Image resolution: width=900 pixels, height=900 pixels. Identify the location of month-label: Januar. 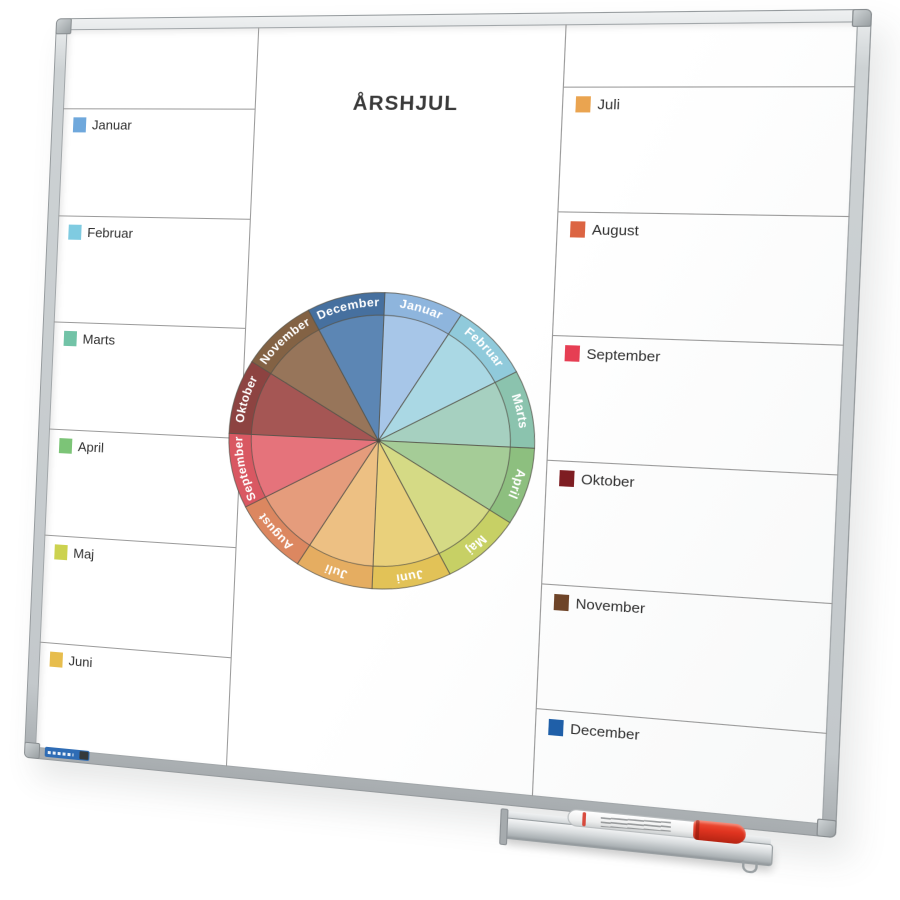
(112, 125).